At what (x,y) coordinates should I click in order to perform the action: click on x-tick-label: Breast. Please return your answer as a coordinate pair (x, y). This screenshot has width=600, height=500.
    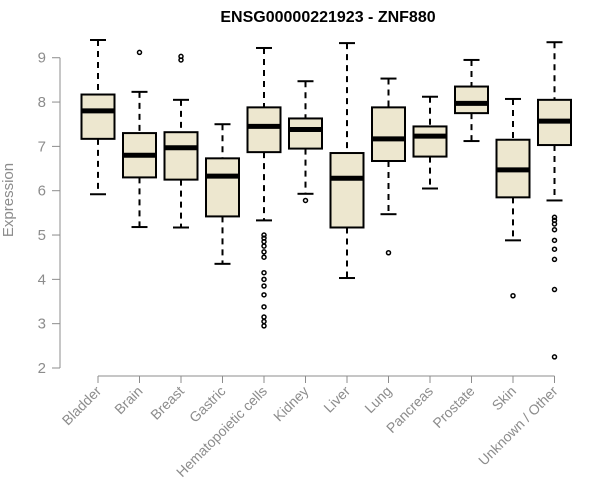
    Looking at the image, I should click on (167, 403).